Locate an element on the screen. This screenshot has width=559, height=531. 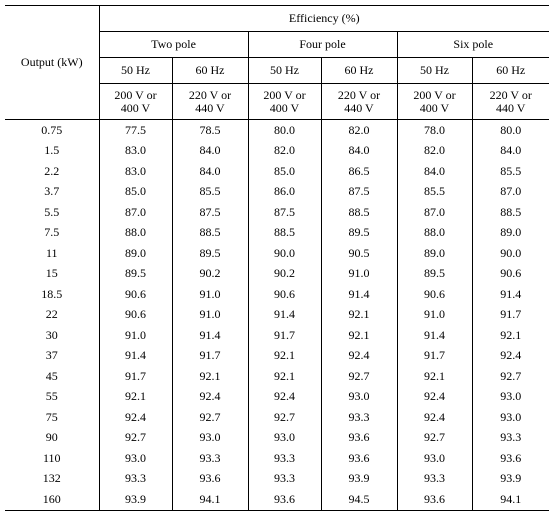
freq-header: 50 Hz is located at coordinates (435, 70).